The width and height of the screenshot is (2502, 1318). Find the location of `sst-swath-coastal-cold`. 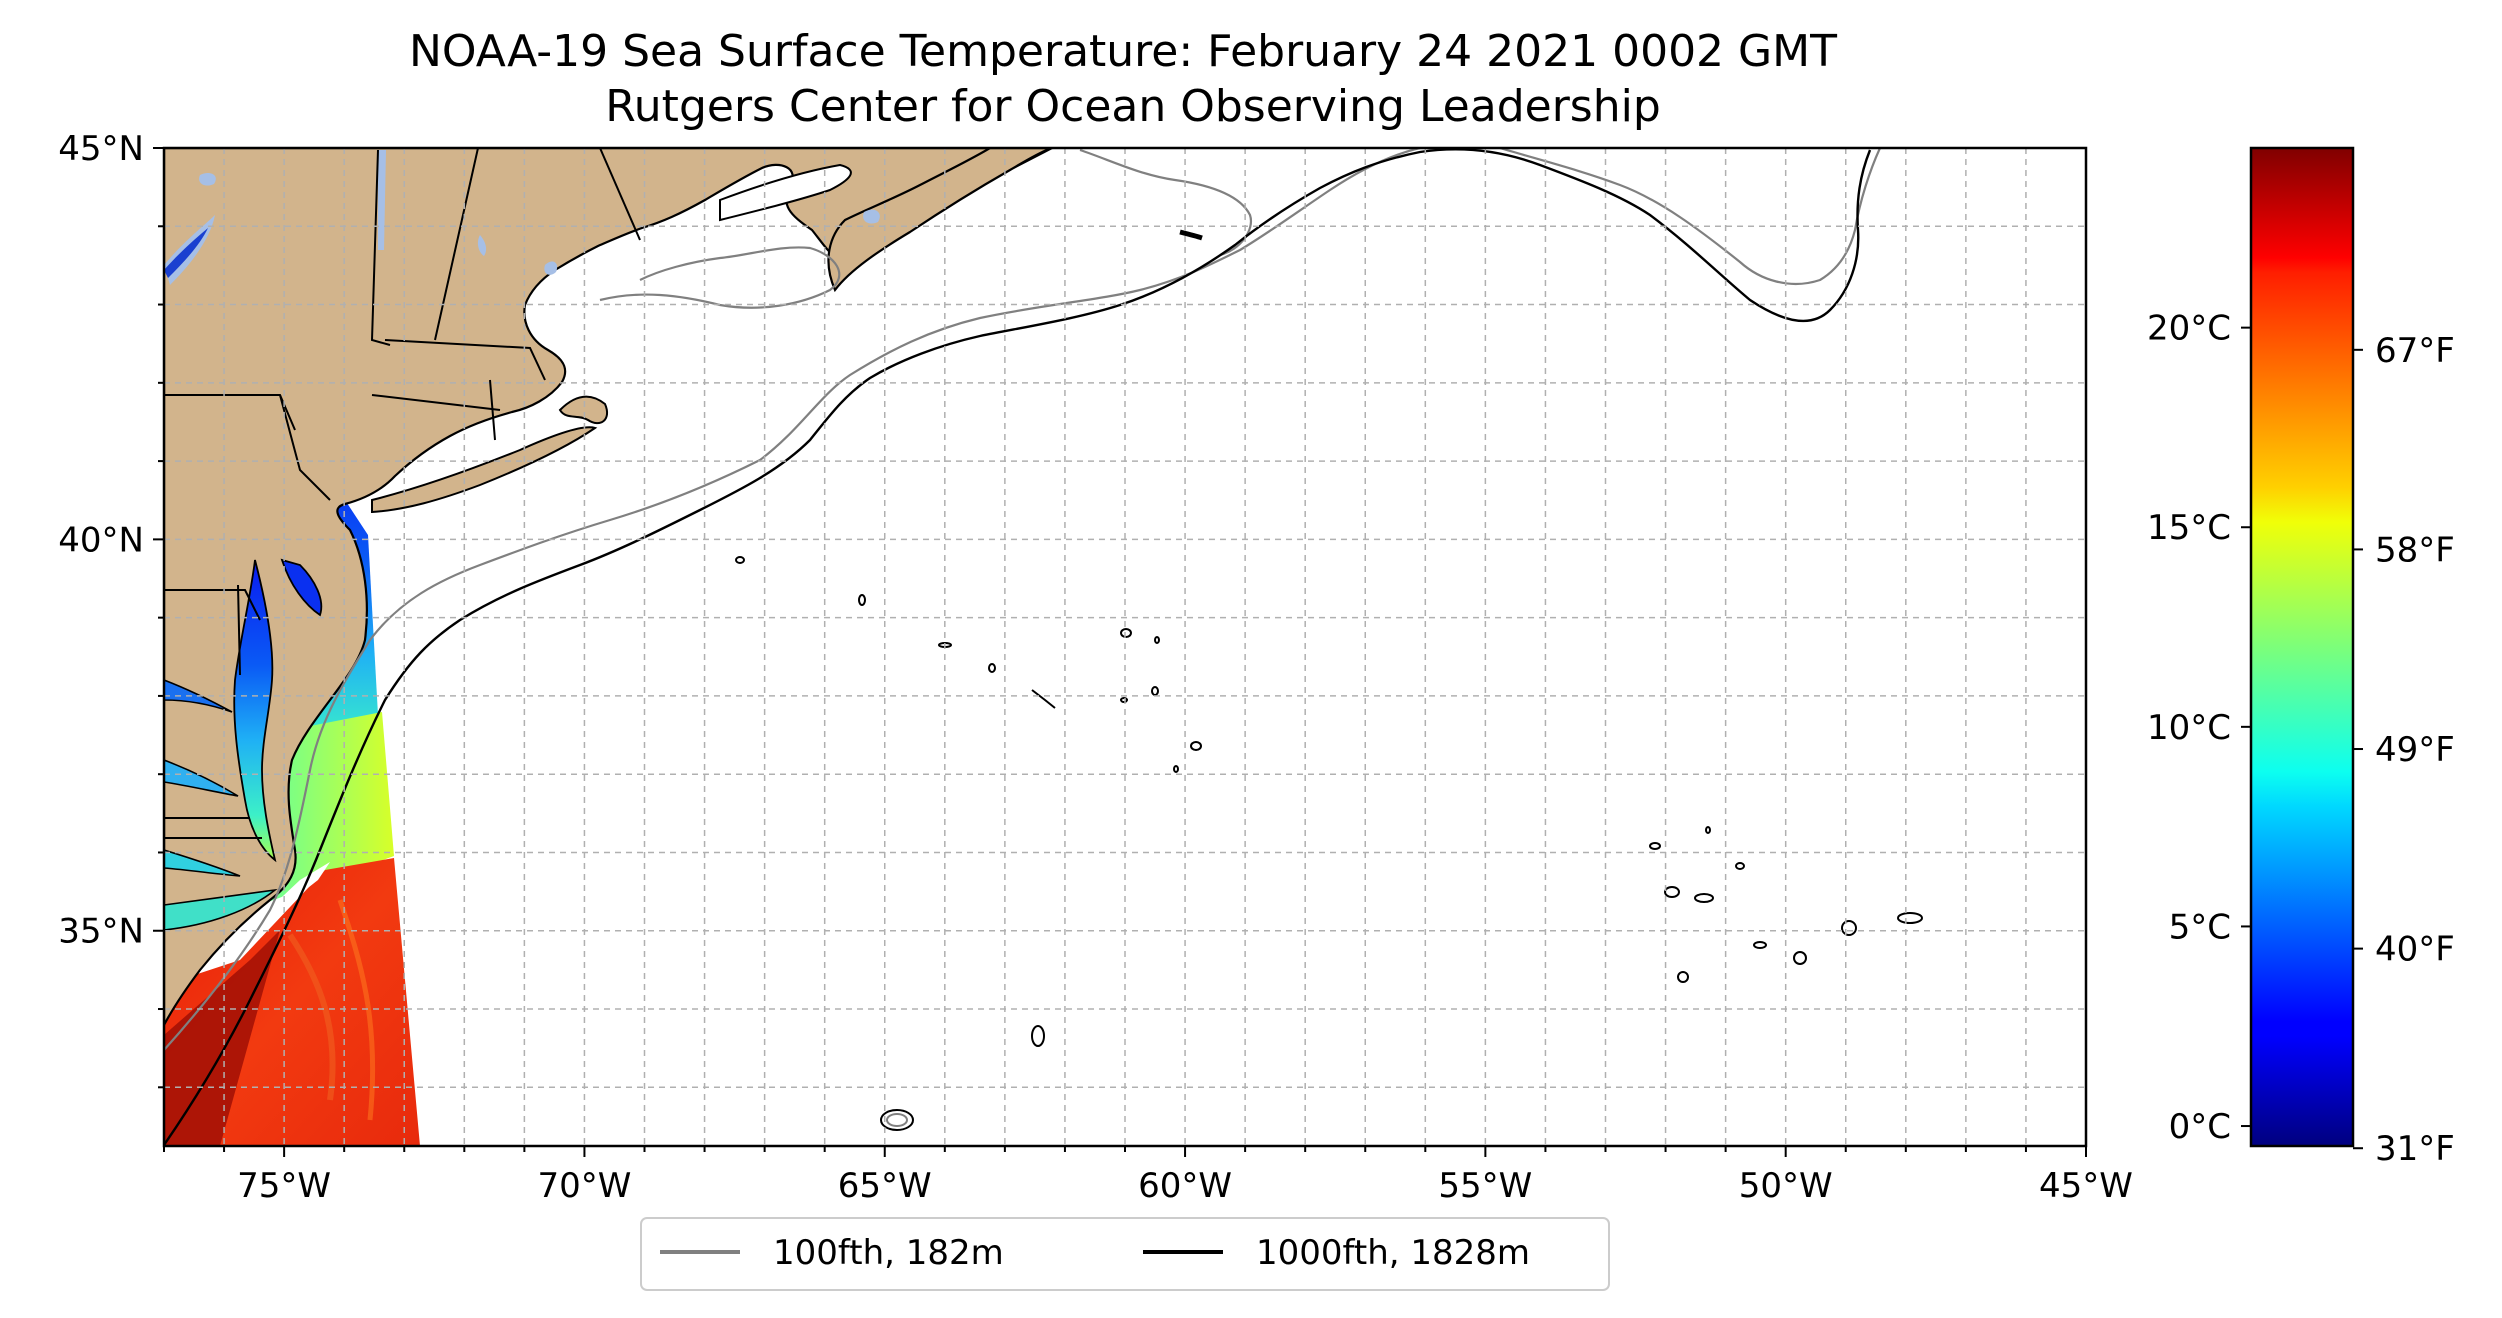

sst-swath-coastal-cold is located at coordinates (272, 911).